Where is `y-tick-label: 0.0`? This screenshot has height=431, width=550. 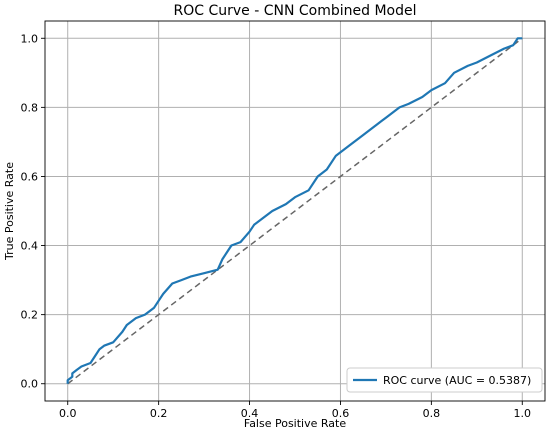 y-tick-label: 0.0 is located at coordinates (30, 384).